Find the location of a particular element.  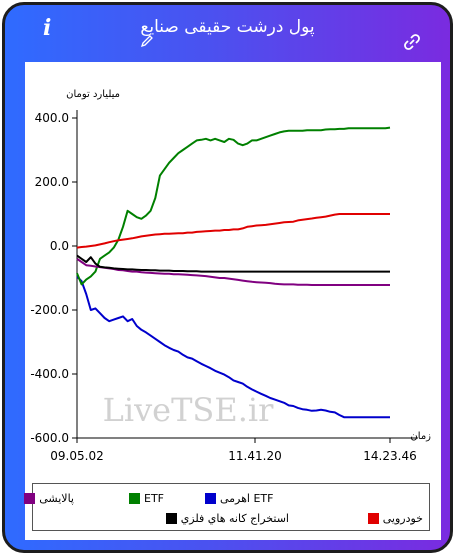

y-axis-label: ميليارد تومان is located at coordinates (93, 94).